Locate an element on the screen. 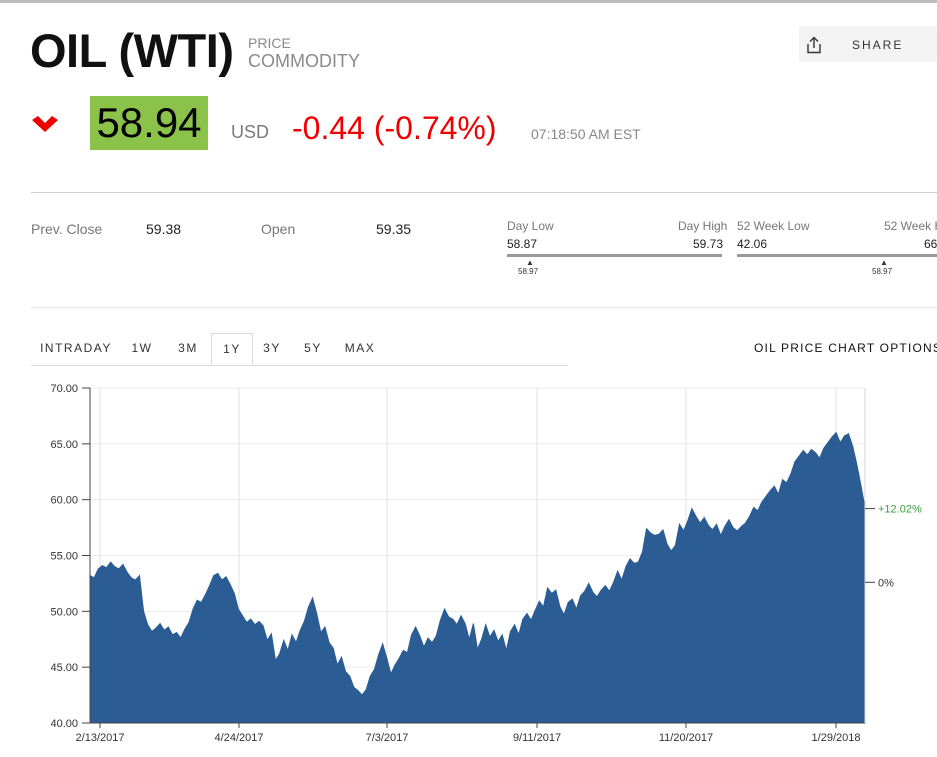 The width and height of the screenshot is (937, 757). asset-type: PRICE COMMODITY is located at coordinates (304, 53).